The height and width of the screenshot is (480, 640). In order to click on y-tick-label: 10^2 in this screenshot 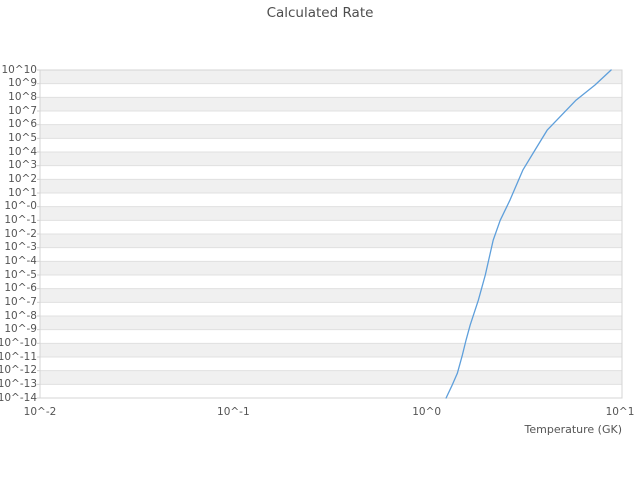, I will do `click(22, 178)`.